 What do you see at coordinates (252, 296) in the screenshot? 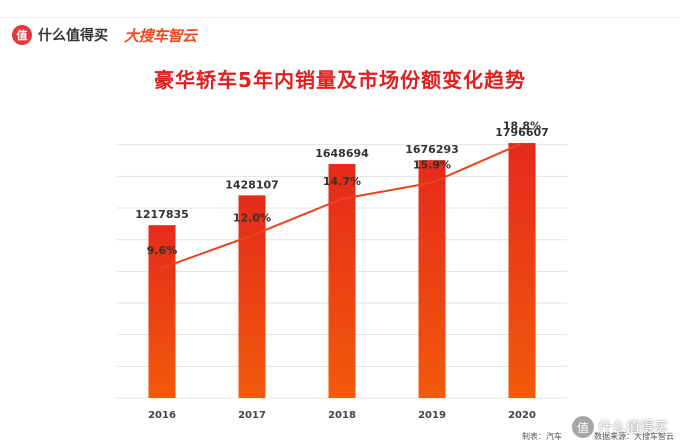
I see `bar-2017` at bounding box center [252, 296].